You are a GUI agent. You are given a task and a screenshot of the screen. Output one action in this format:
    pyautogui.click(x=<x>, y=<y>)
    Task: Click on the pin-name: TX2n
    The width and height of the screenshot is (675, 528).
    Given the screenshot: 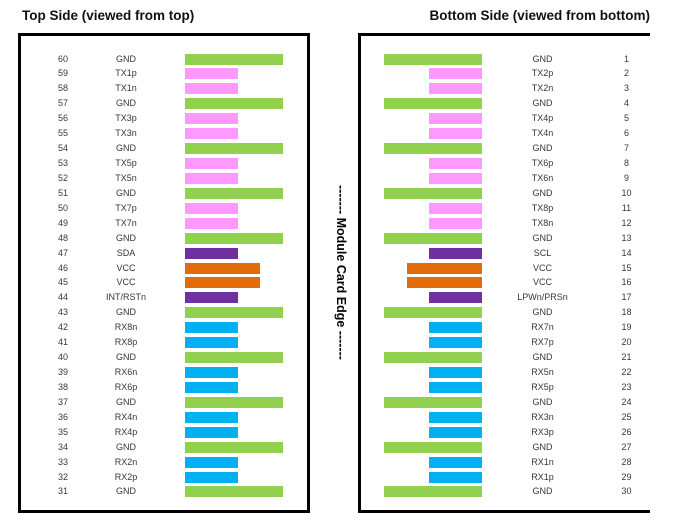 What is the action you would take?
    pyautogui.click(x=542, y=88)
    